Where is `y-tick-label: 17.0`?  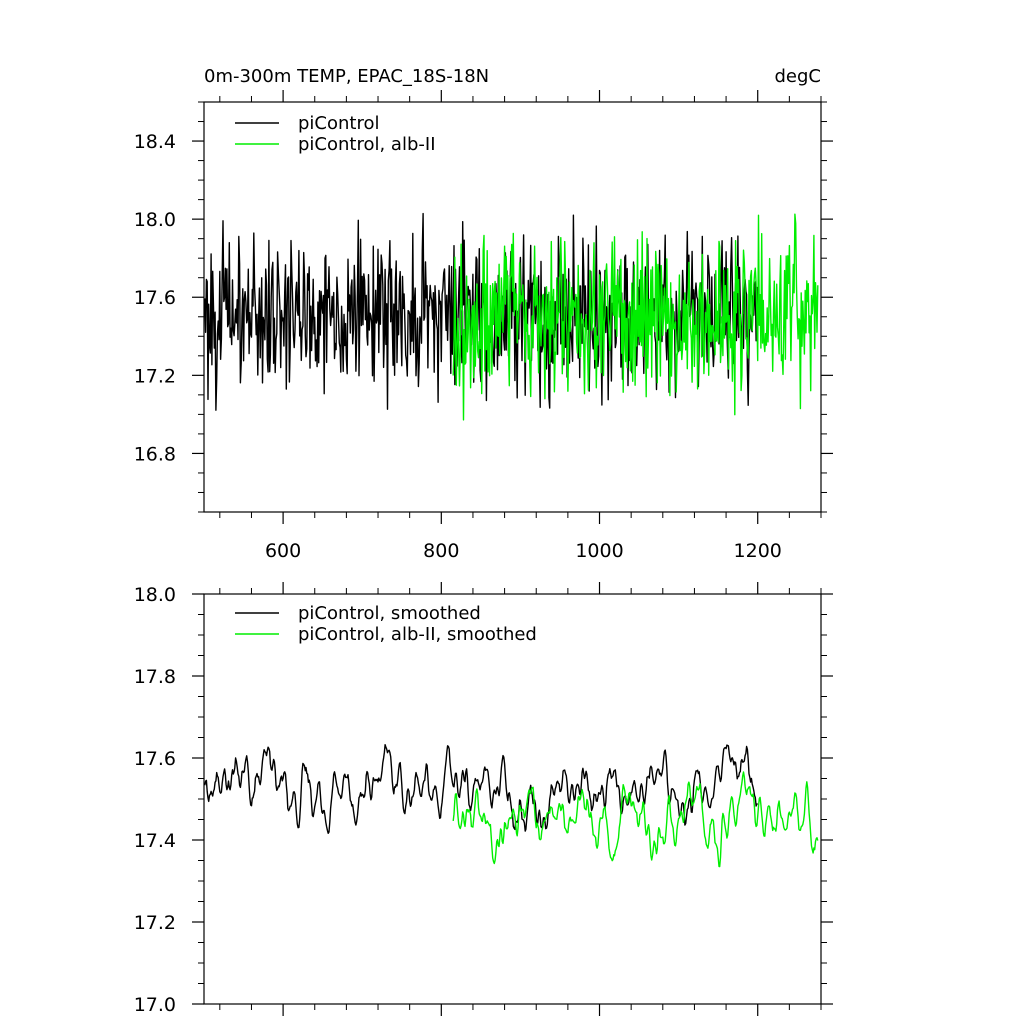
y-tick-label: 17.0 is located at coordinates (155, 1005).